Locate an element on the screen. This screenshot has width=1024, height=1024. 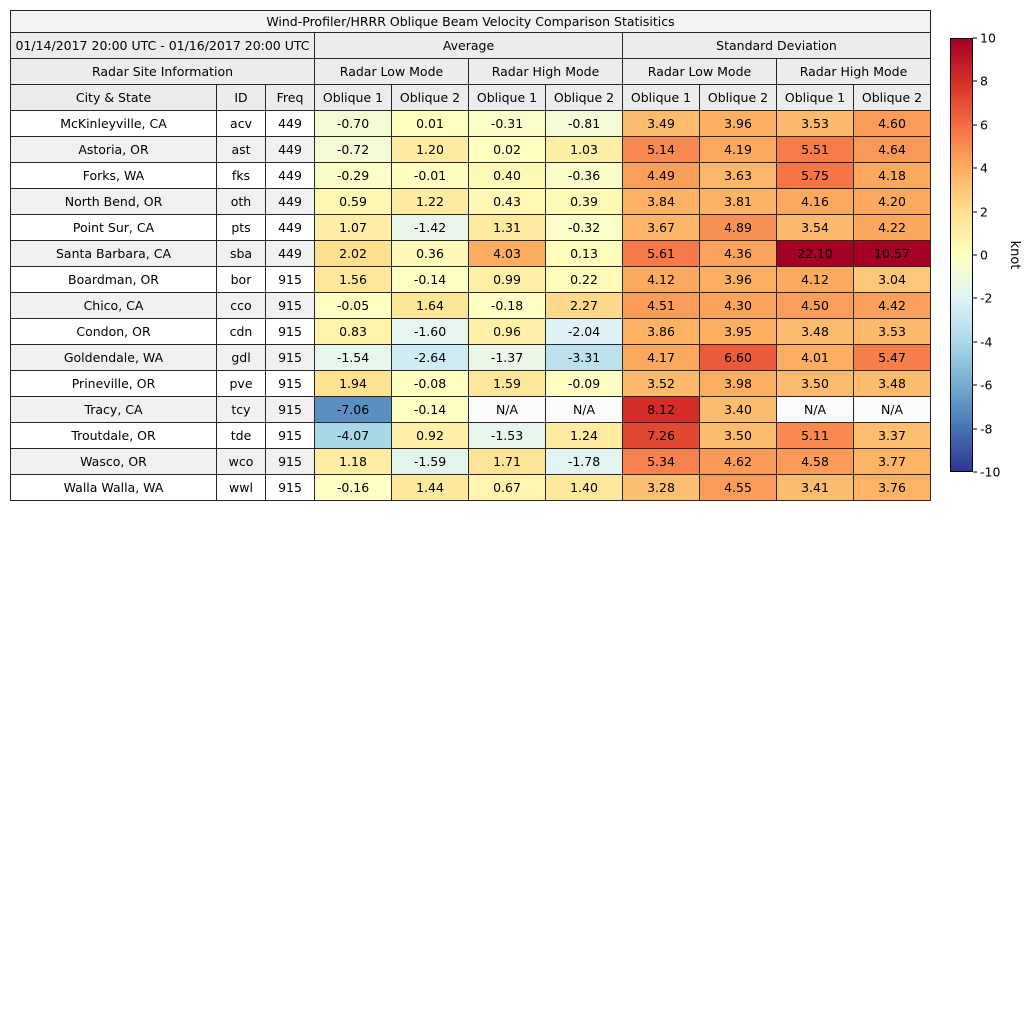
value-cell: 1.56 is located at coordinates (353, 279).